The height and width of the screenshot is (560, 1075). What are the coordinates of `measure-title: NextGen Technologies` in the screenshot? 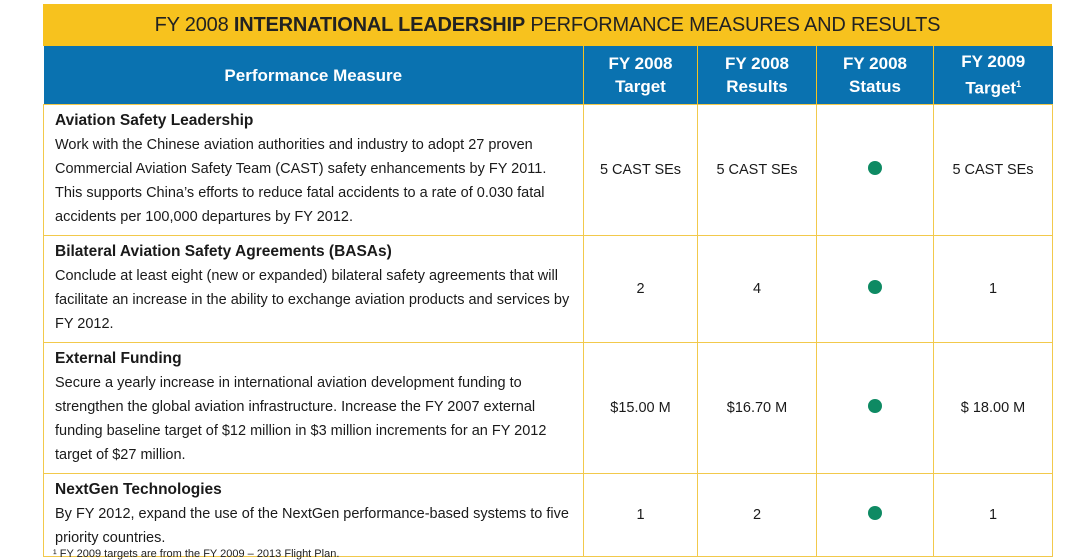 It's located at (138, 489).